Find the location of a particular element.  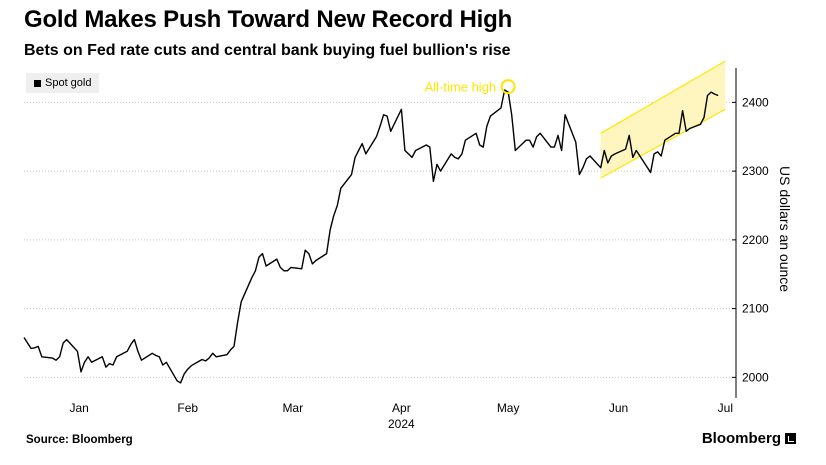

legend: Spot gold is located at coordinates (63, 83).